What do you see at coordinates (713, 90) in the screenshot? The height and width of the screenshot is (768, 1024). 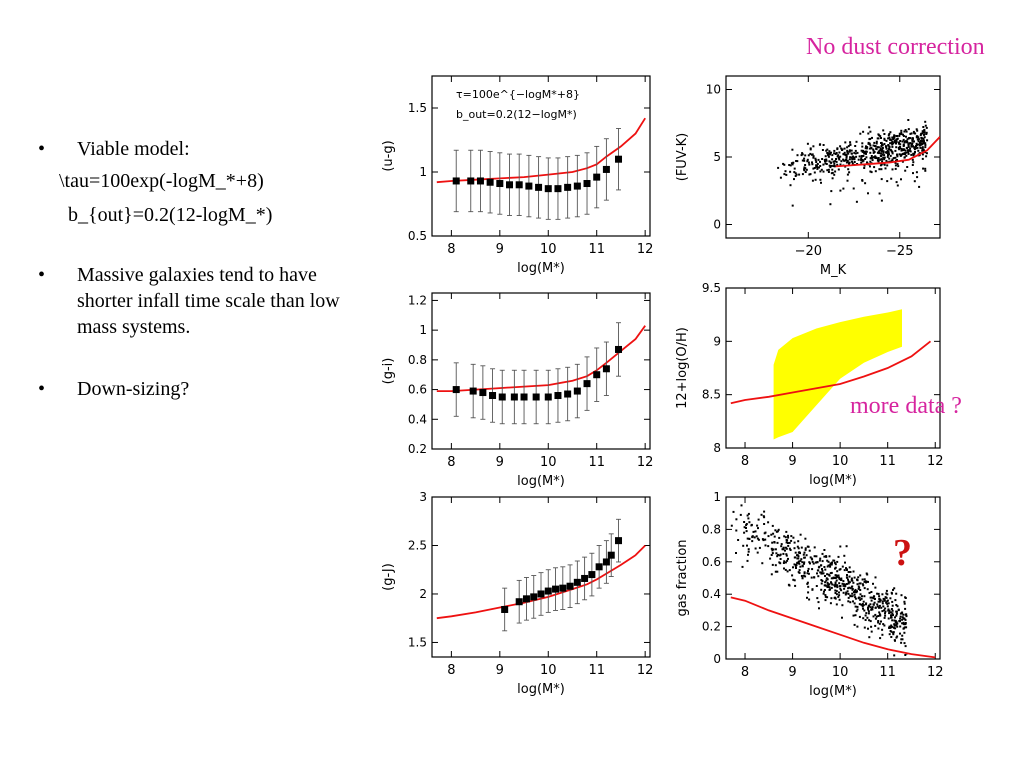 I see `y-tick-label: 10` at bounding box center [713, 90].